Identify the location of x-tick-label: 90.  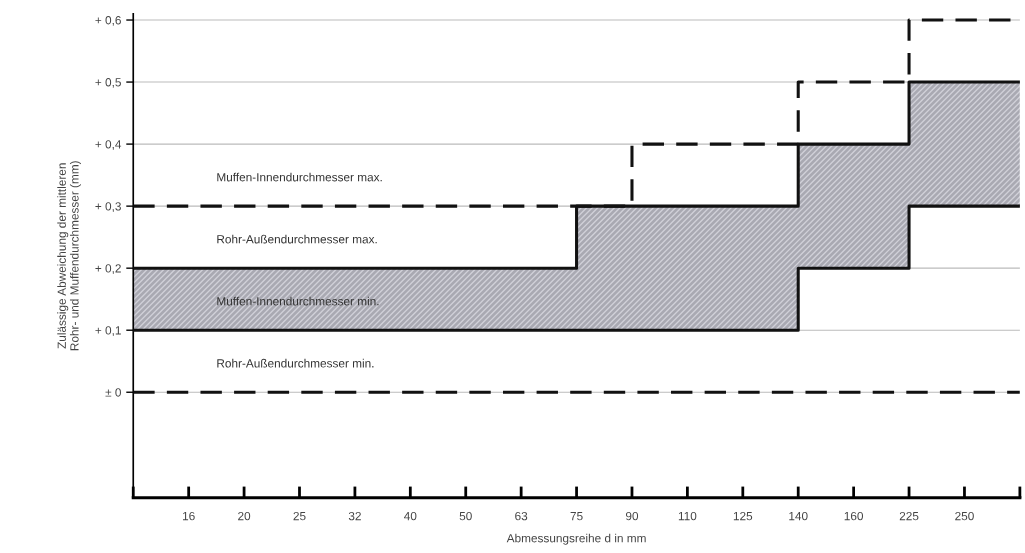
(632, 516).